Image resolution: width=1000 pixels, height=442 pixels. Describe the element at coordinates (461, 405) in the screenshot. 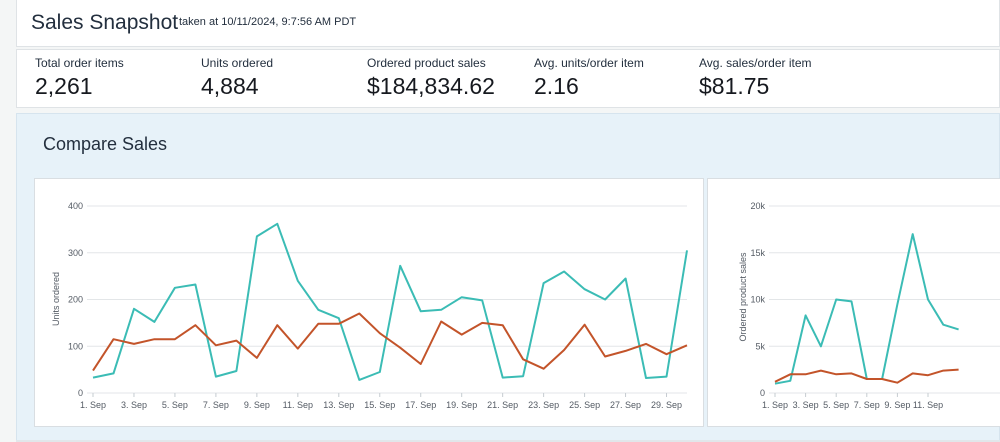

I see `x-tick-label: 19. Sep` at that location.